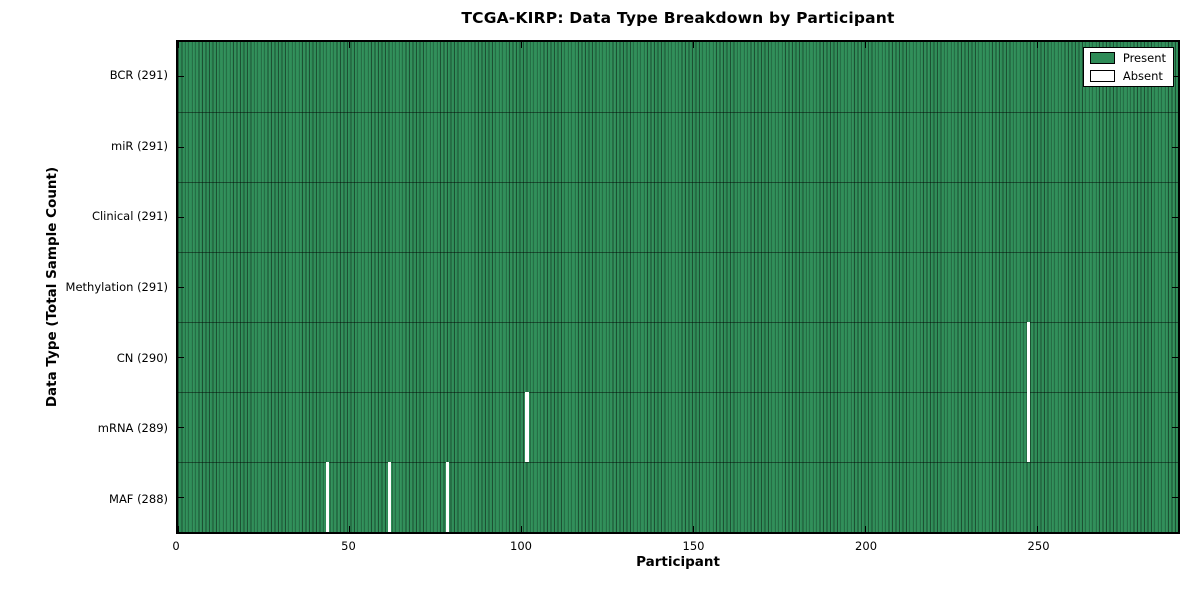 The width and height of the screenshot is (1200, 600). I want to click on data-row-cn, so click(678, 357).